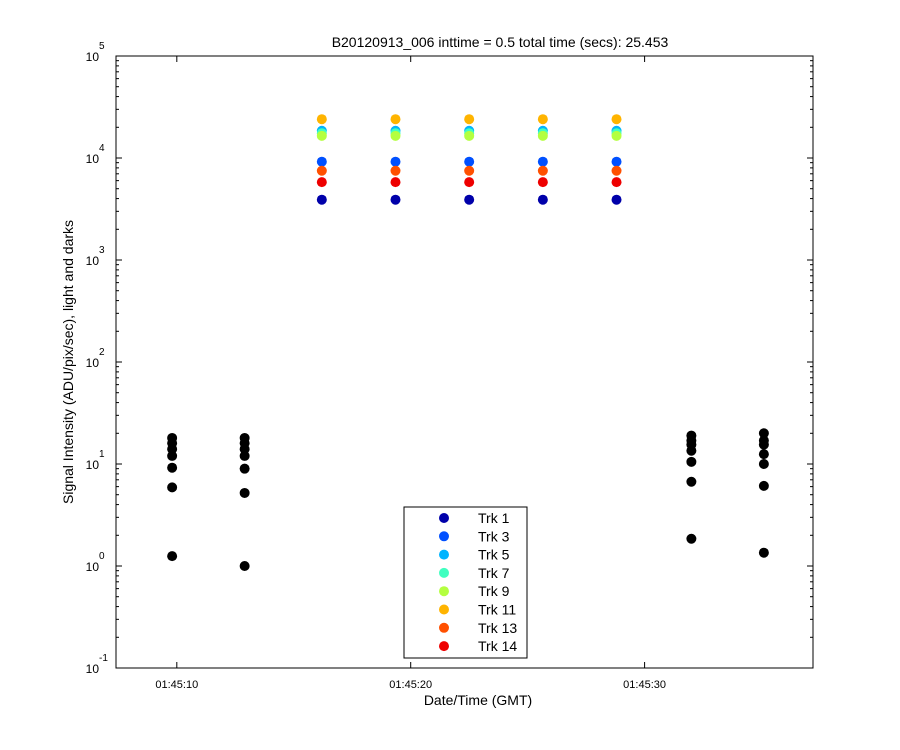 This screenshot has width=900, height=750. I want to click on legend-label: Trk 1, so click(494, 518).